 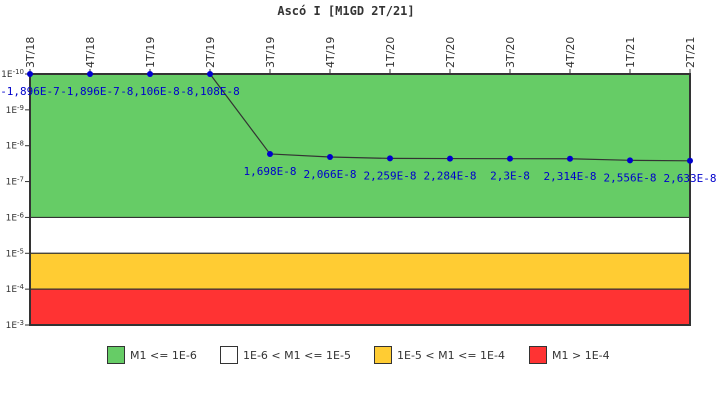 What do you see at coordinates (15, 217) in the screenshot?
I see `y-tick-label: 1E-6` at bounding box center [15, 217].